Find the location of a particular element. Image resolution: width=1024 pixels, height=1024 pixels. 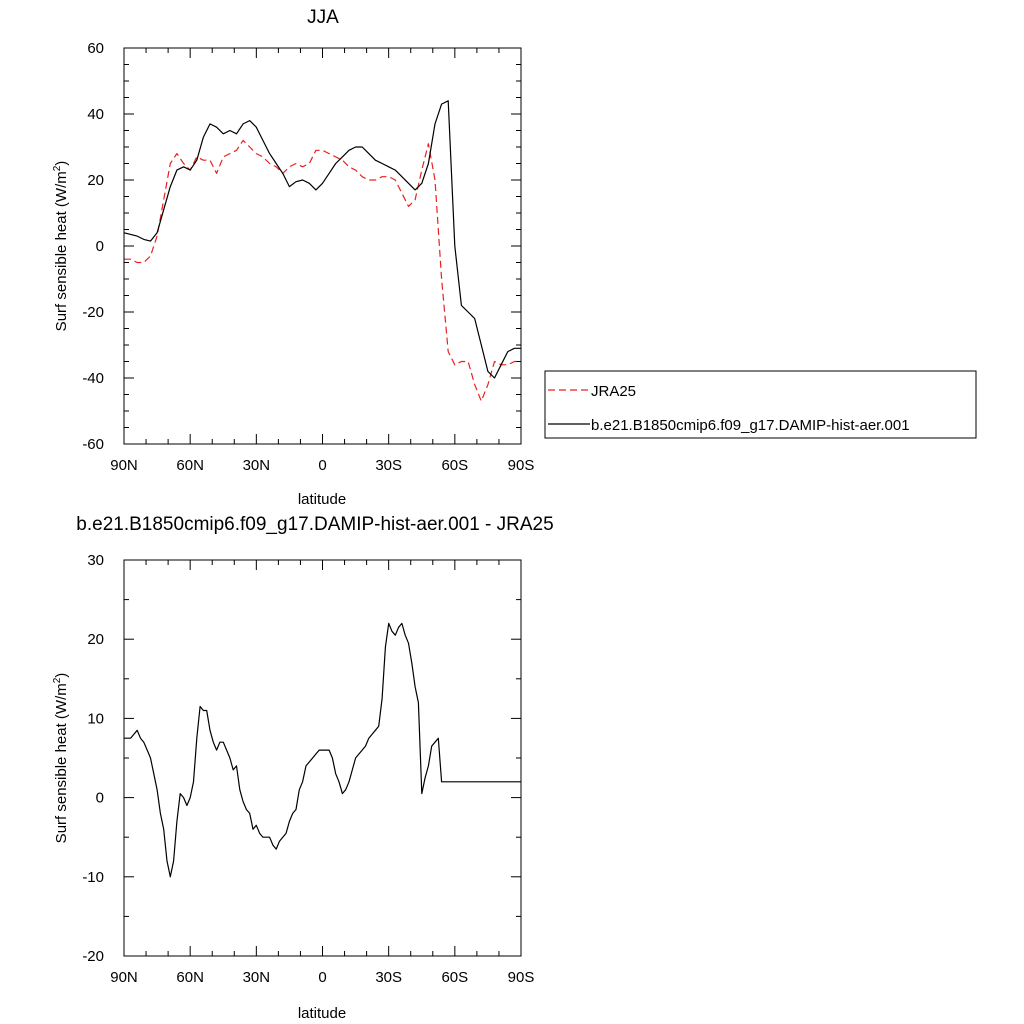

bottom-panel-xtick-labels: 90N 60N 30N 0 30S 60S 90S is located at coordinates (322, 977).